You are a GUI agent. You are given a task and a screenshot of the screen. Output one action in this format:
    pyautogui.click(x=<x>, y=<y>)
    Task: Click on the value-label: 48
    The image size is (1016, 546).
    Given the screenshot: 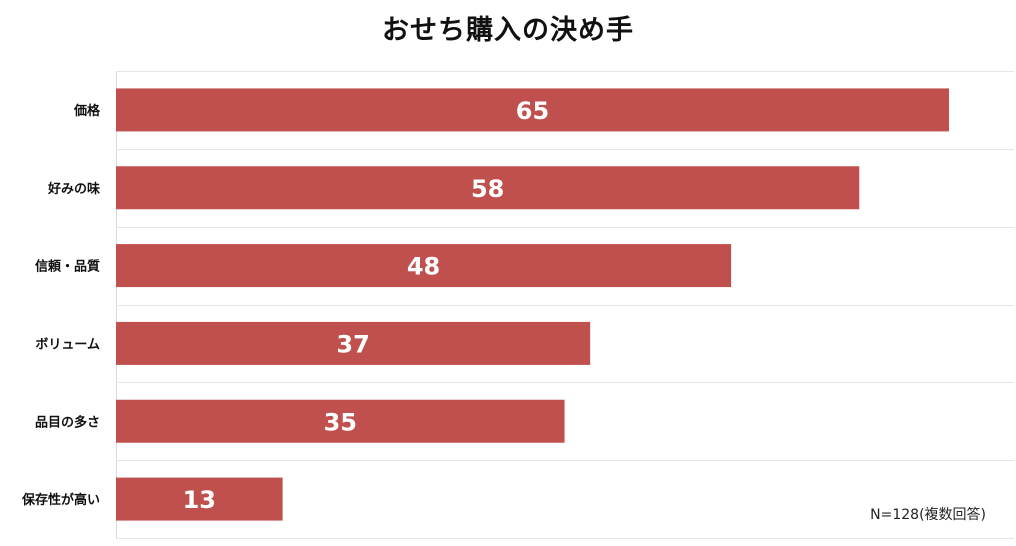 What is the action you would take?
    pyautogui.click(x=423, y=267)
    